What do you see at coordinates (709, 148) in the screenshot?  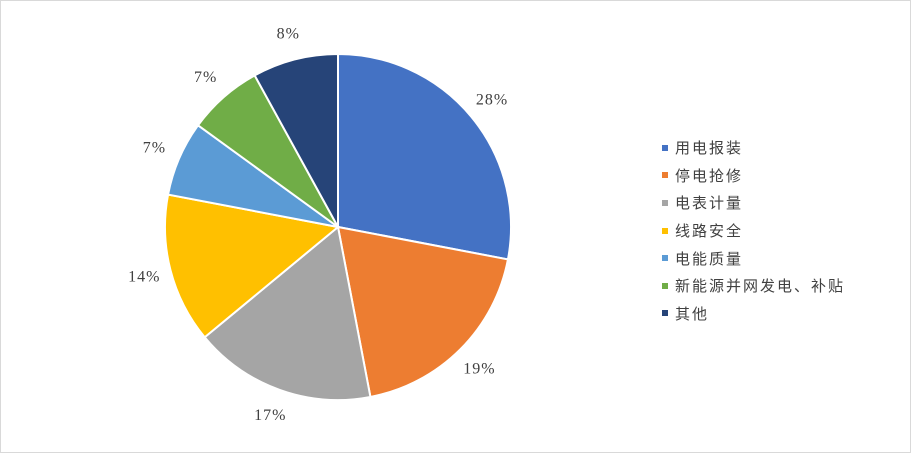 I see `legend-label: 用电报装` at bounding box center [709, 148].